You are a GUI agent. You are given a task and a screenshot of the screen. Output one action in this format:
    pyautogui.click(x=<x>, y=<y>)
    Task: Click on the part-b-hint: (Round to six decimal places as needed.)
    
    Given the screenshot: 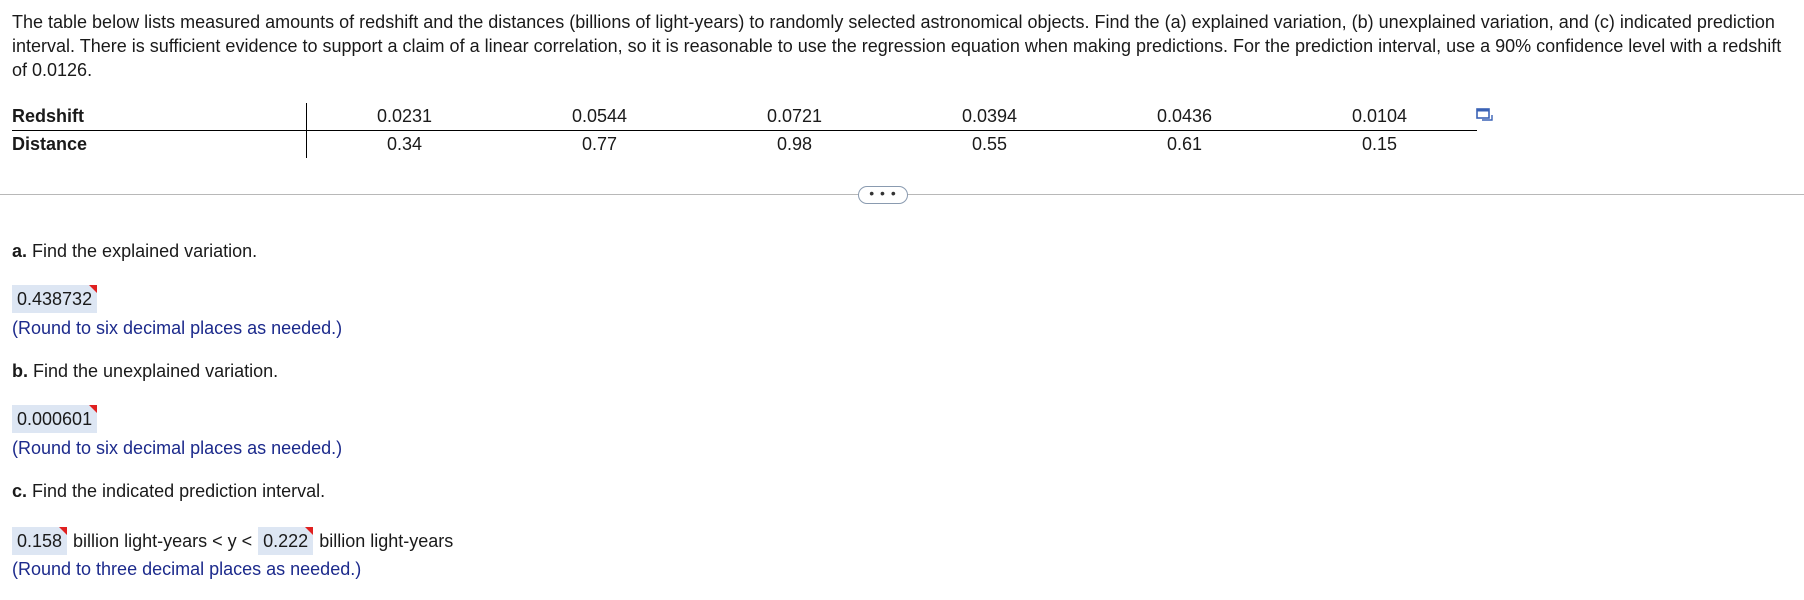 What is the action you would take?
    pyautogui.click(x=177, y=448)
    